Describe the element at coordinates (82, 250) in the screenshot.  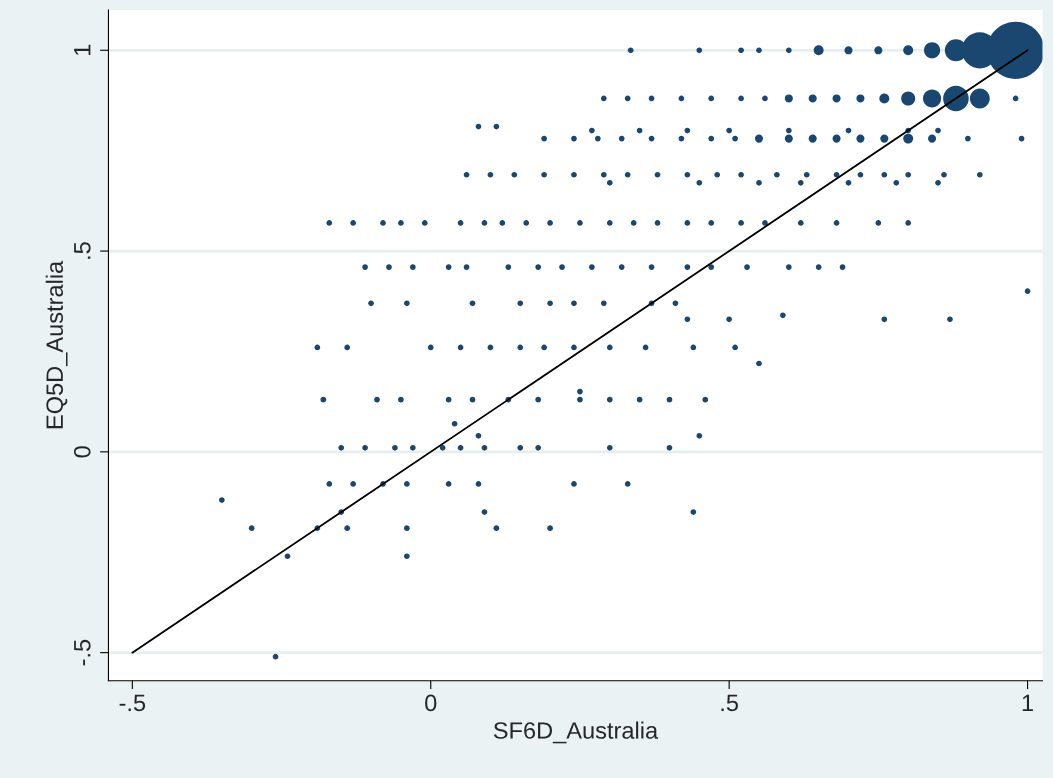
I see `y-tick-label: .5` at that location.